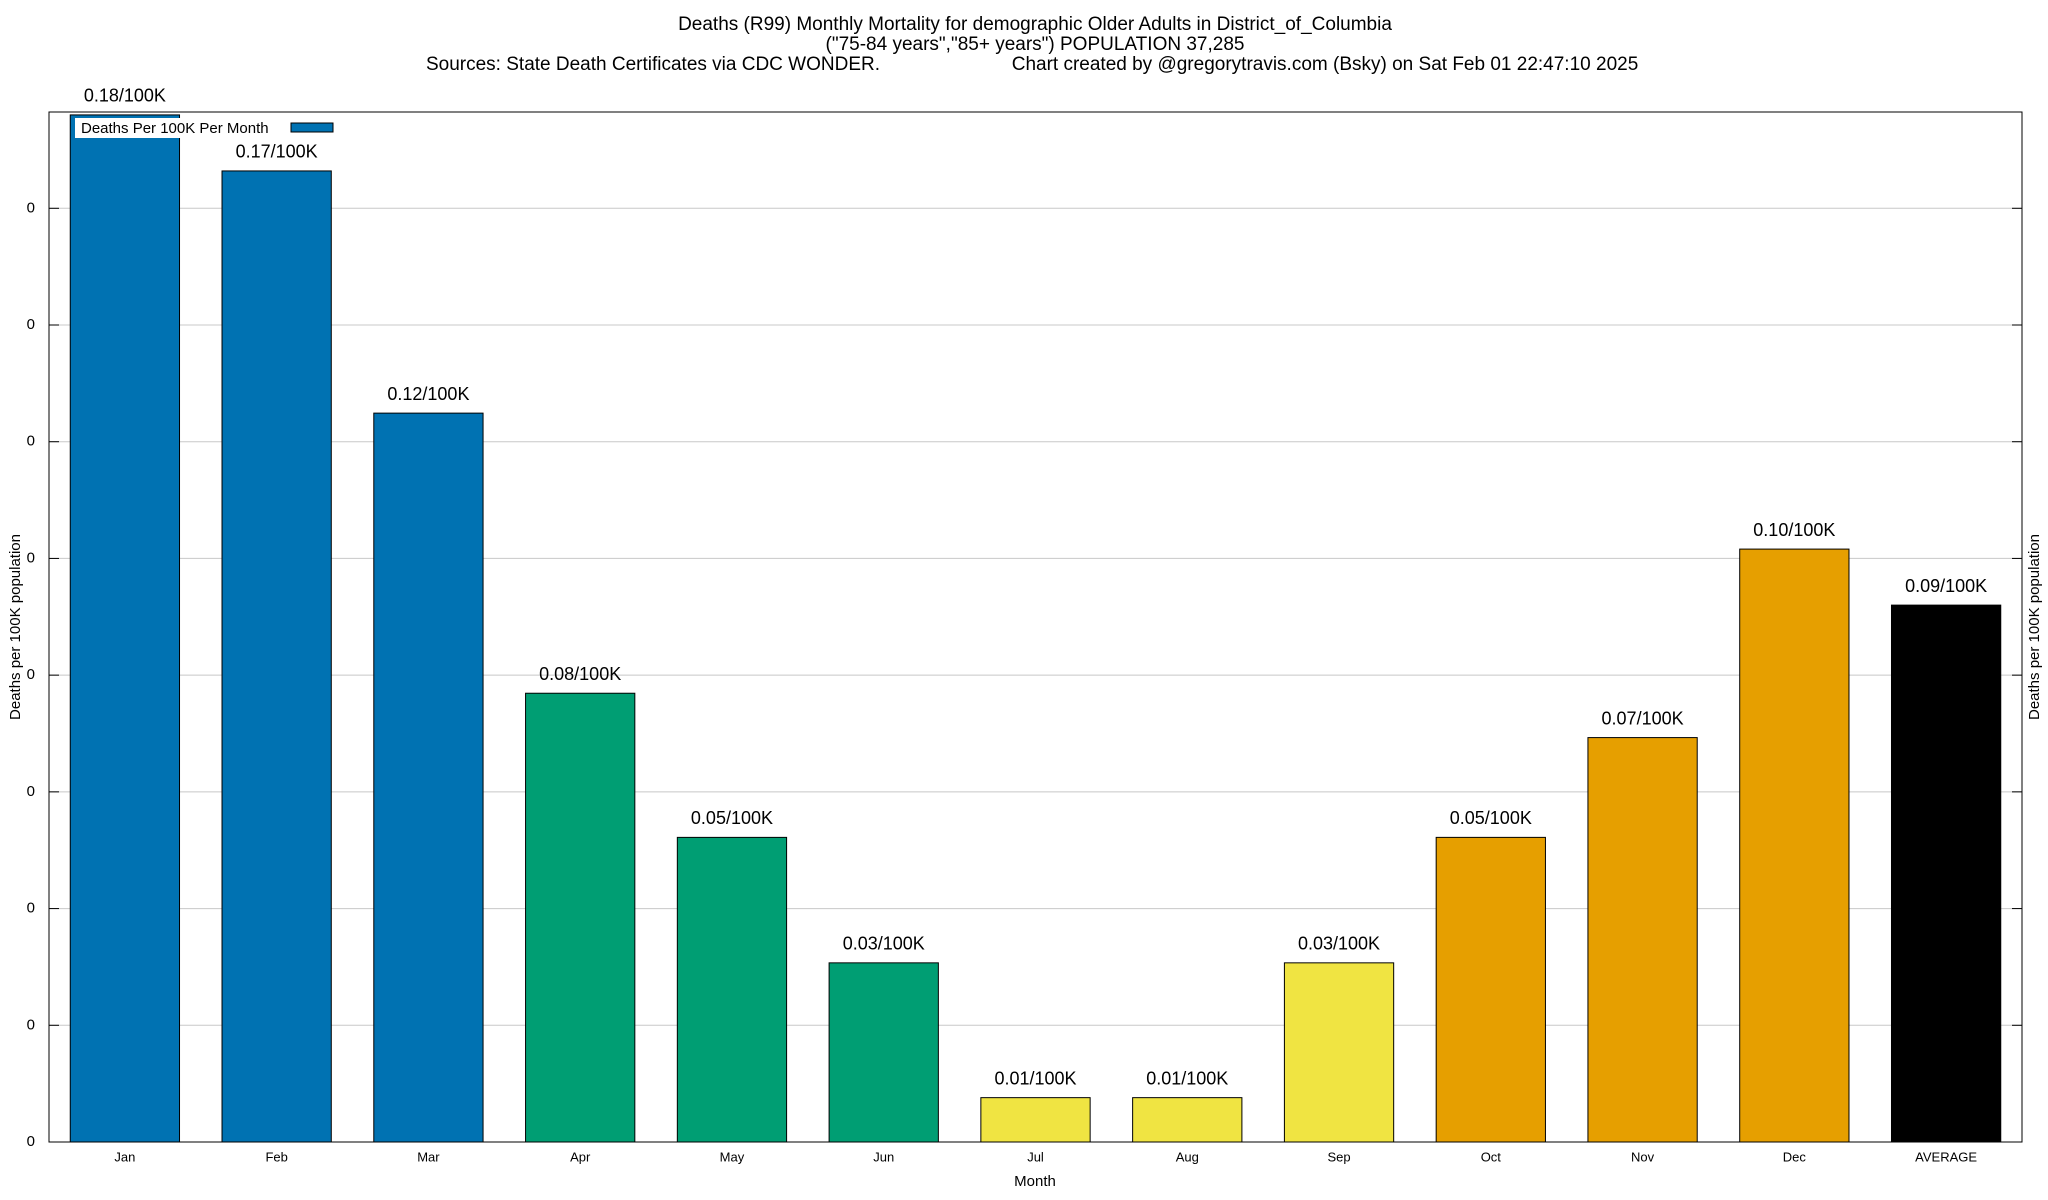  Describe the element at coordinates (580, 1156) in the screenshot. I see `x-tick-label: Apr` at that location.